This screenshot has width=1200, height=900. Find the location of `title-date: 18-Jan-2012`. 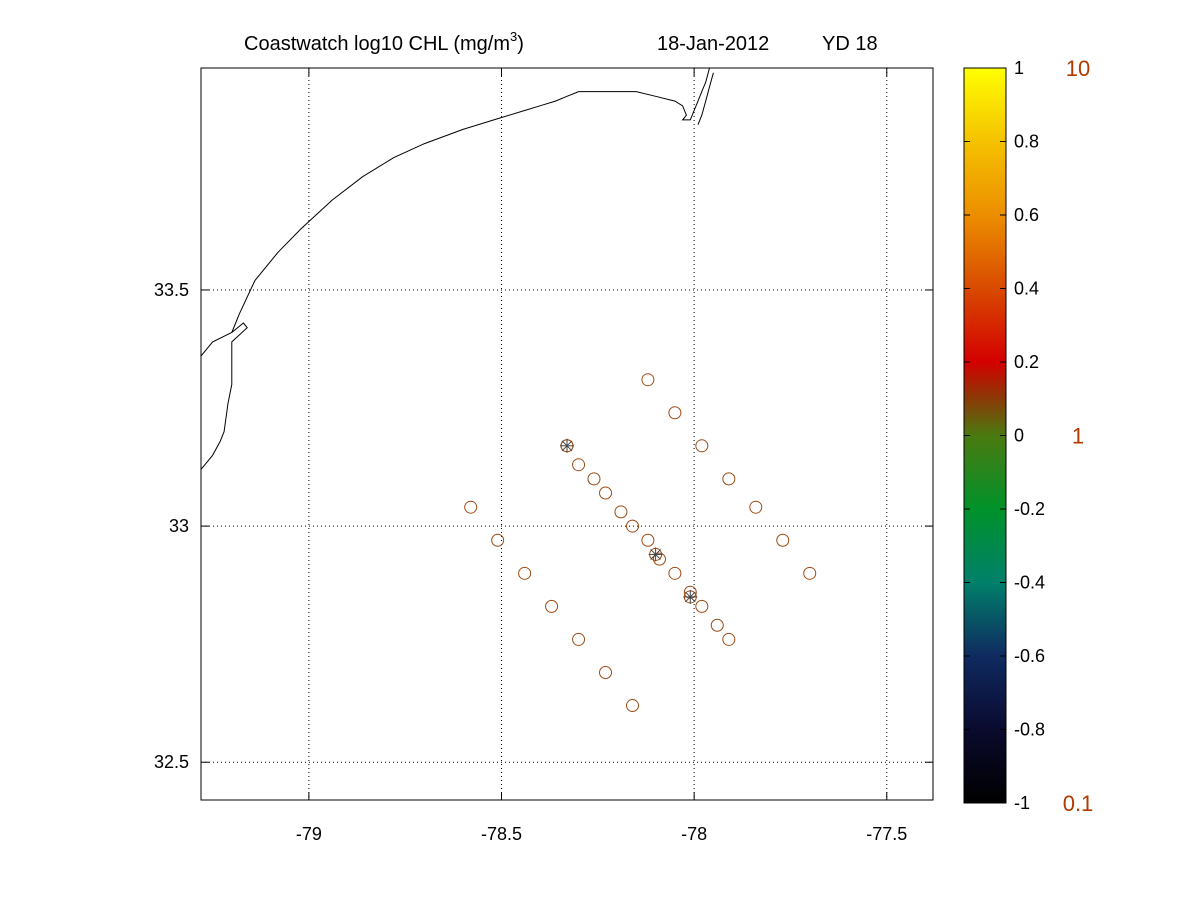

title-date: 18-Jan-2012 is located at coordinates (713, 44).